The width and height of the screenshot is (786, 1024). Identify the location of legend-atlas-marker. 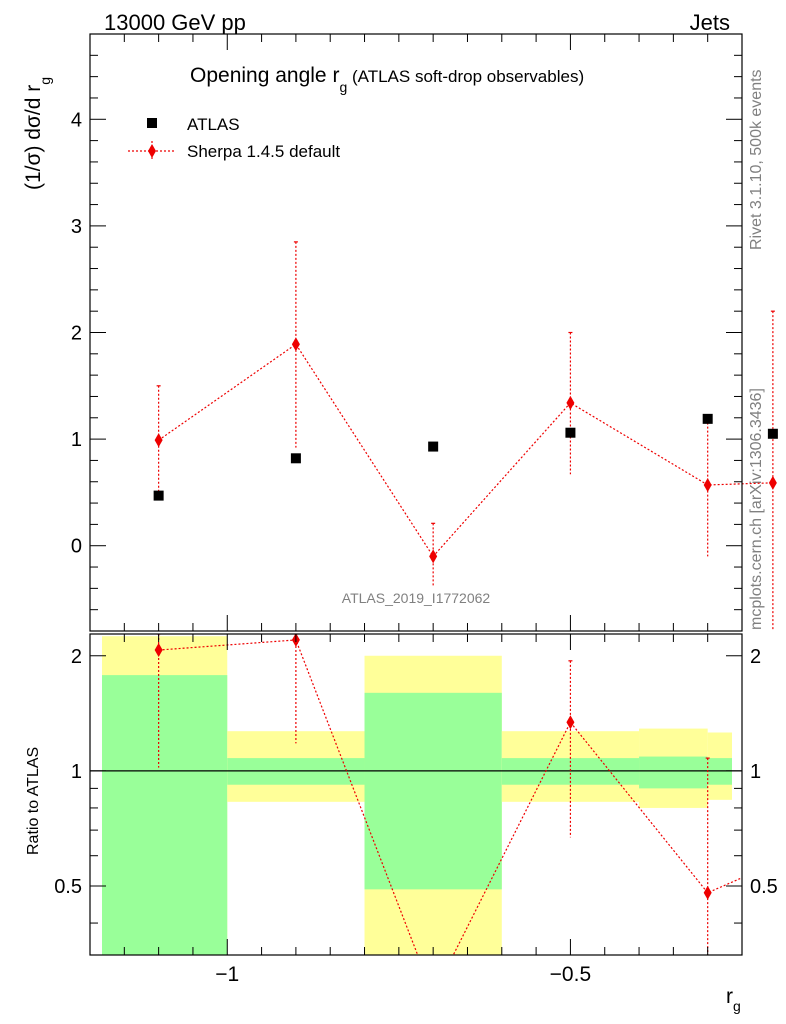
(152, 123).